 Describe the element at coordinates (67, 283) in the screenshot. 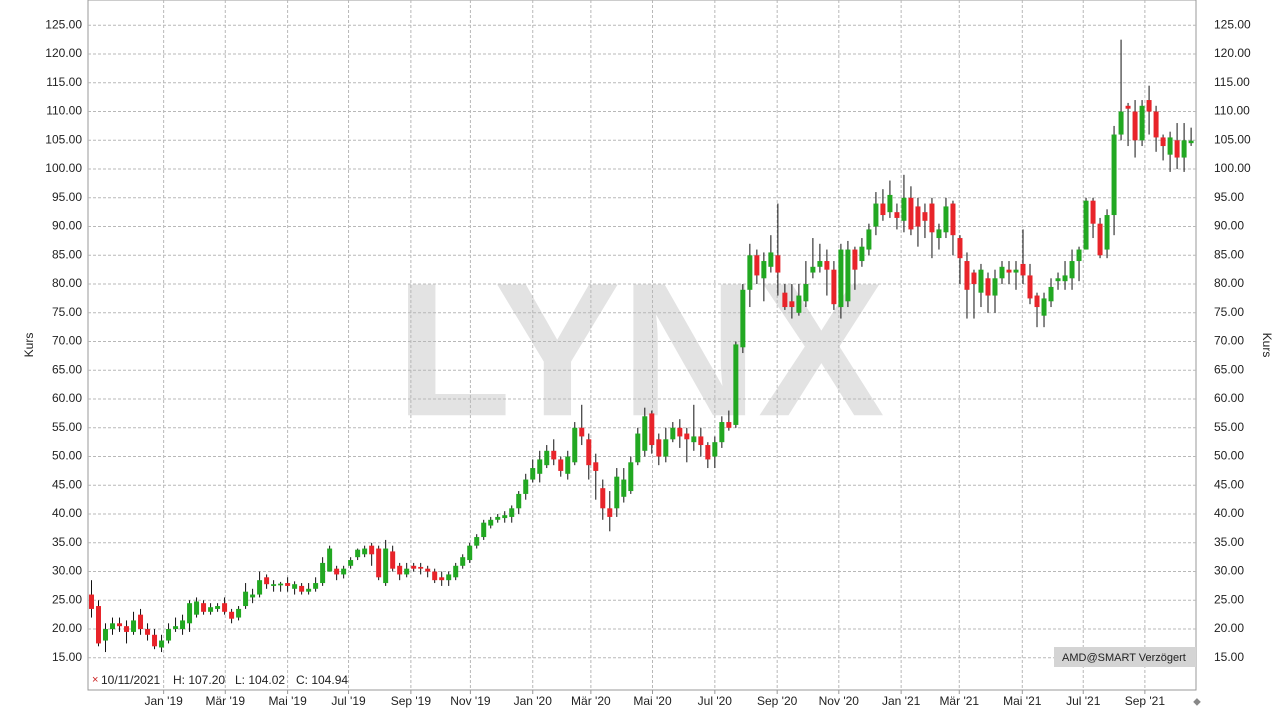

I see `y-tick-label: 80.00` at that location.